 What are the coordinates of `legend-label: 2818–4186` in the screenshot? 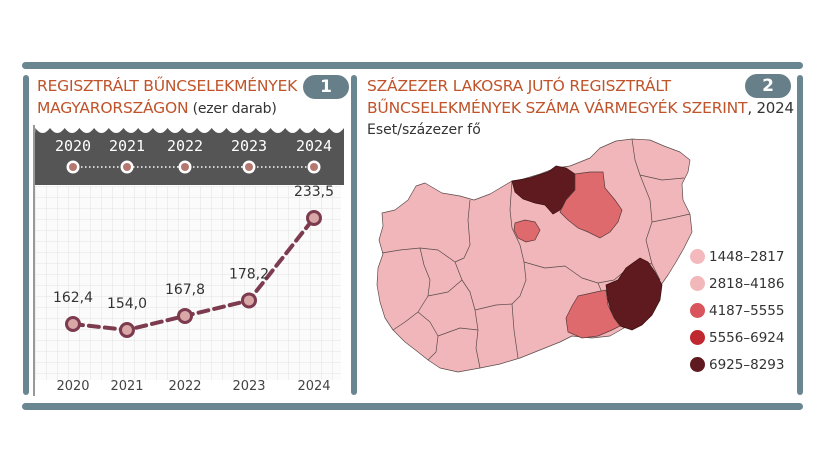 It's located at (747, 283).